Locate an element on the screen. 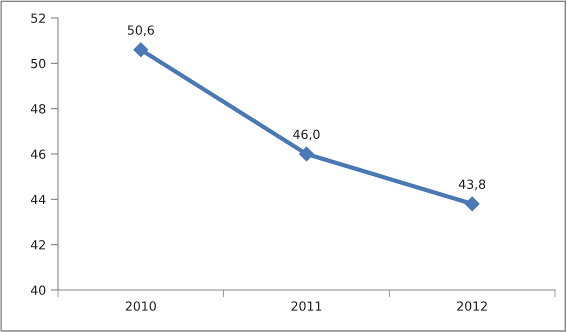 Image resolution: width=567 pixels, height=332 pixels. y-tick-label: 46 is located at coordinates (38, 154).